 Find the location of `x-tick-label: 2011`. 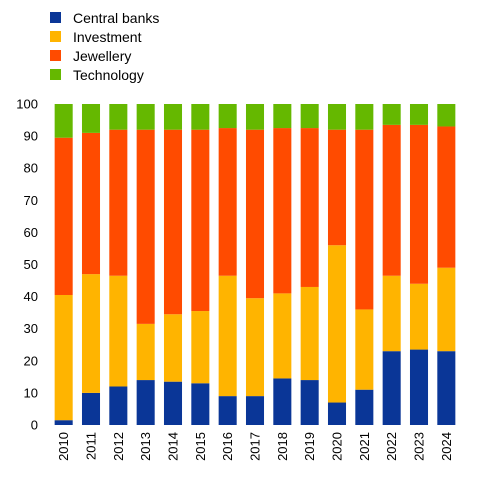

x-tick-label: 2011 is located at coordinates (91, 446).